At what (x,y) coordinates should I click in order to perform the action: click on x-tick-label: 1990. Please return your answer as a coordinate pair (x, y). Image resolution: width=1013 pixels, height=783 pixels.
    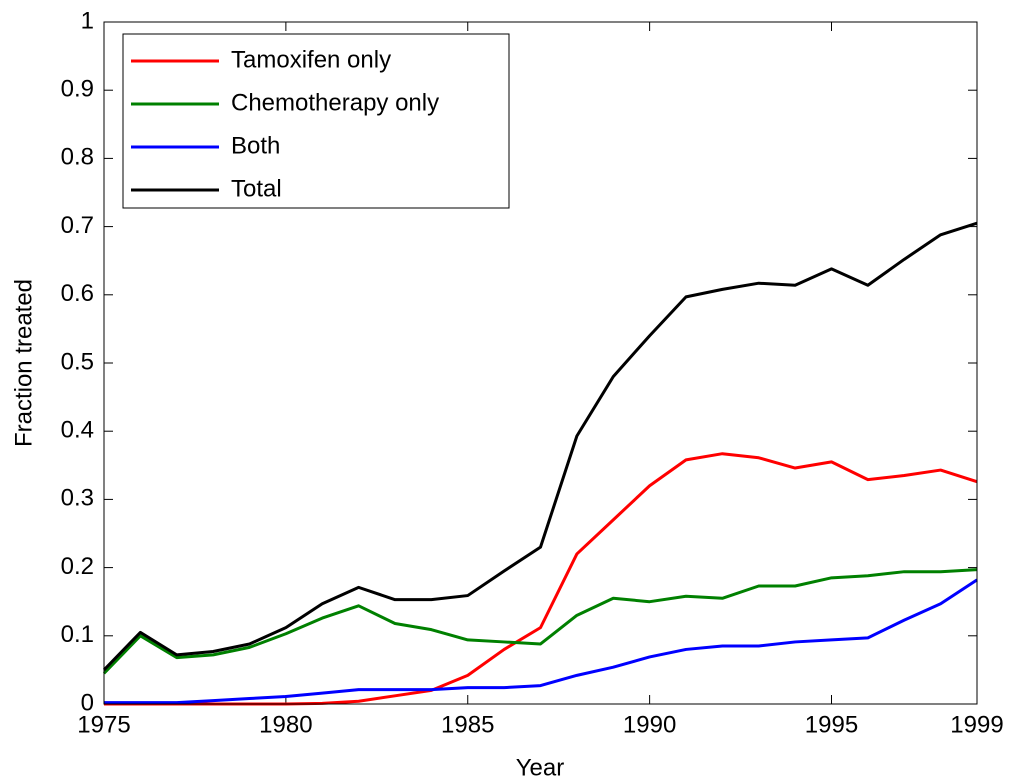
    Looking at the image, I should click on (649, 724).